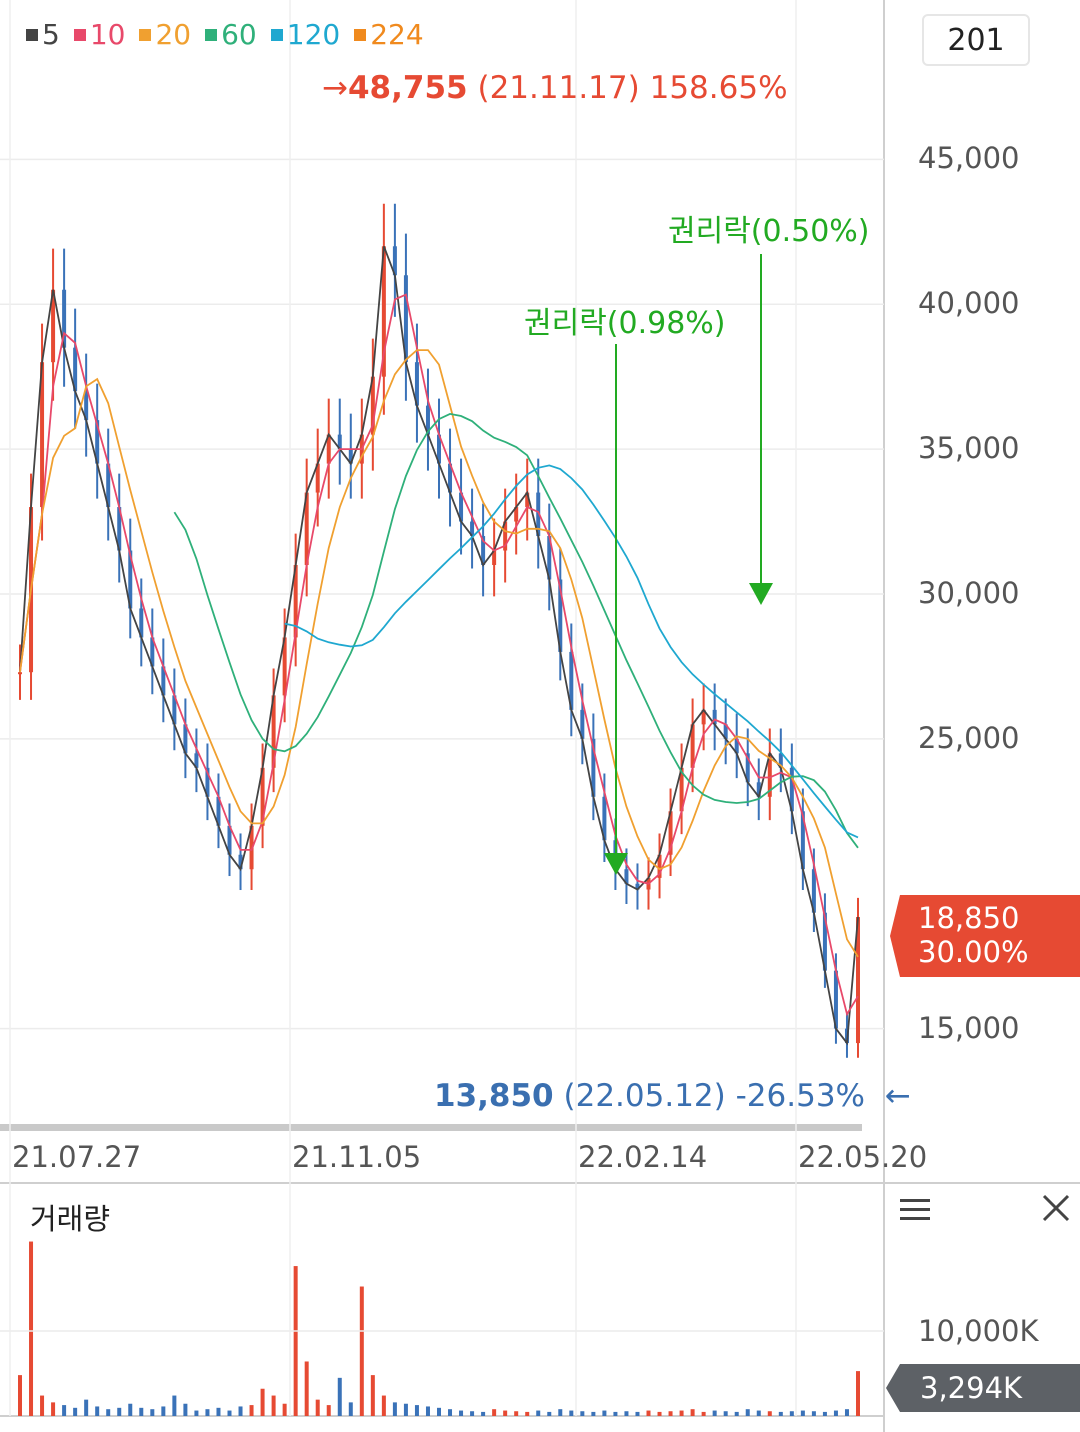  What do you see at coordinates (173, 34) in the screenshot?
I see `legend-label: 20` at bounding box center [173, 34].